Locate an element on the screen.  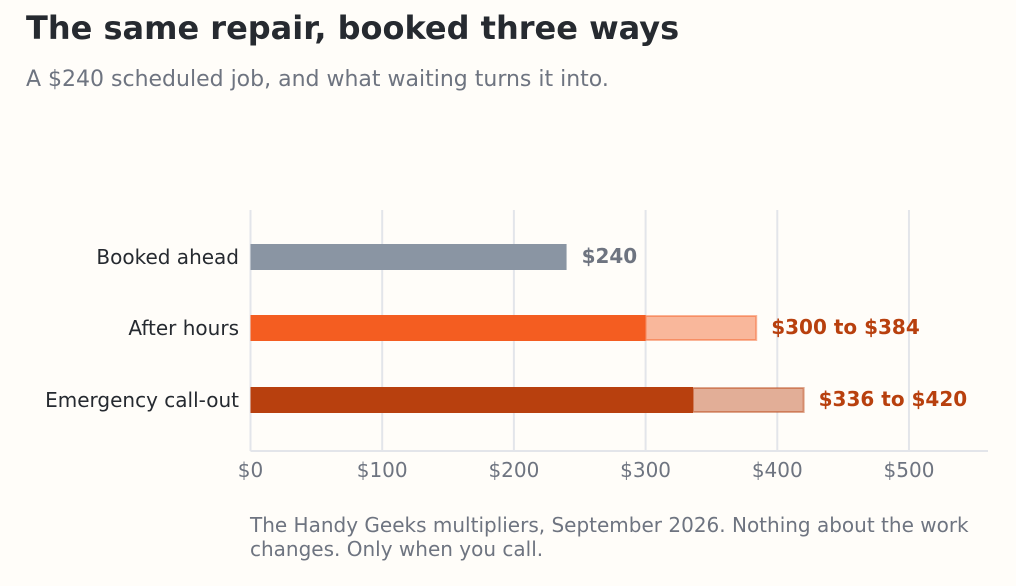
value-label: $300 to $384 is located at coordinates (845, 327).